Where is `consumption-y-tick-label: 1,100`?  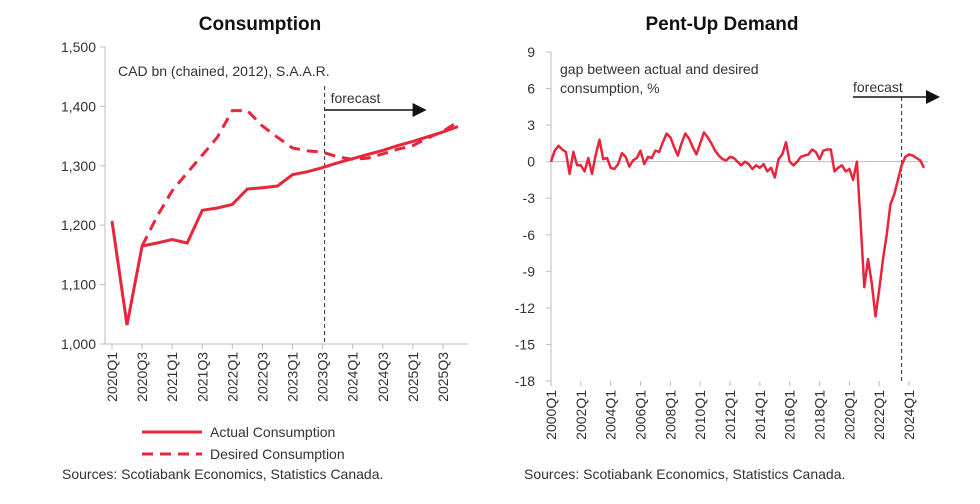 consumption-y-tick-label: 1,100 is located at coordinates (78, 285).